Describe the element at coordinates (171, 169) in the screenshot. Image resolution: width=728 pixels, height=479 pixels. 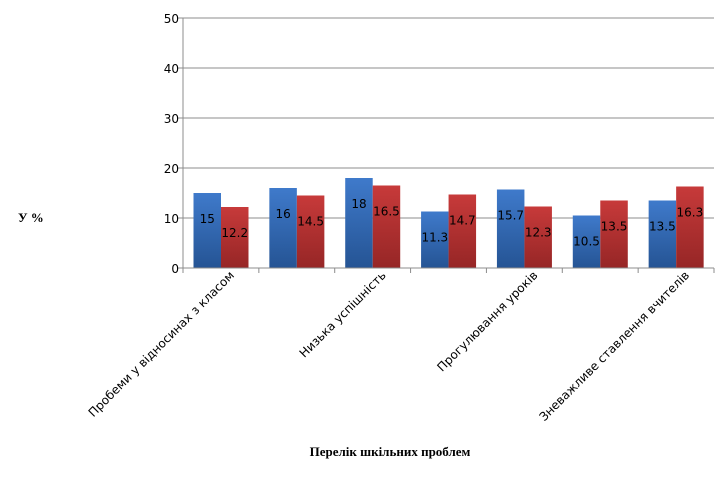
I see `y-tick-label: 20` at that location.